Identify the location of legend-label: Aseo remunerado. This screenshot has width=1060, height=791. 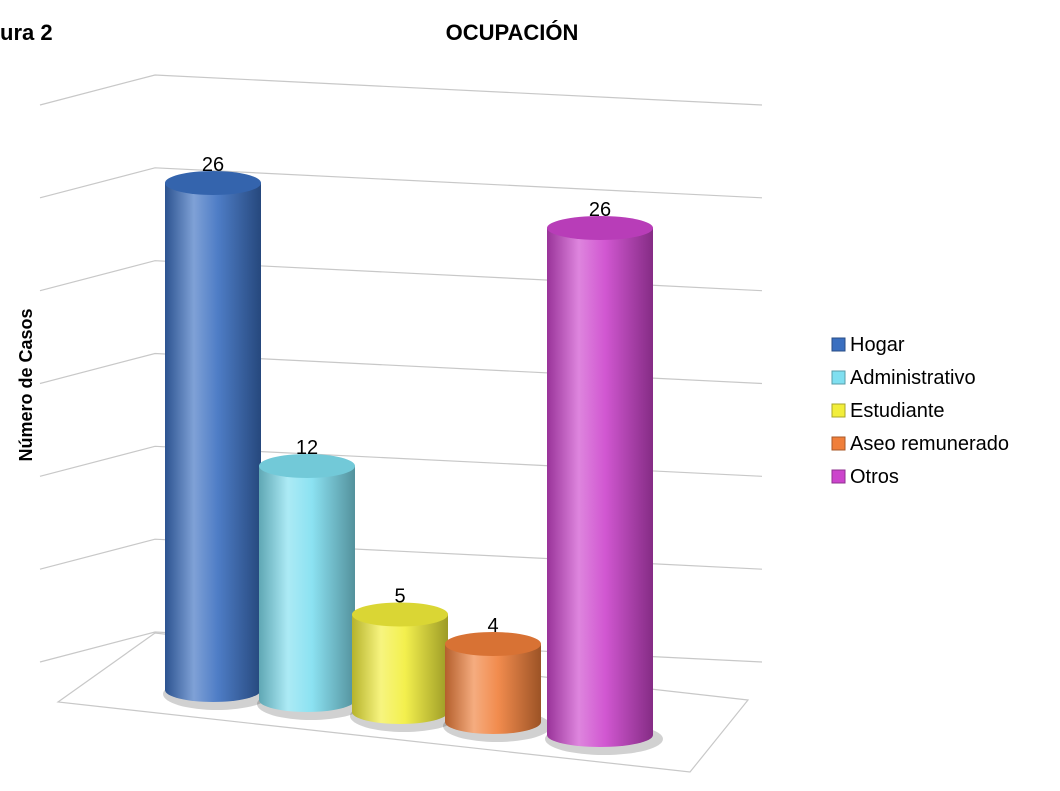
(929, 444).